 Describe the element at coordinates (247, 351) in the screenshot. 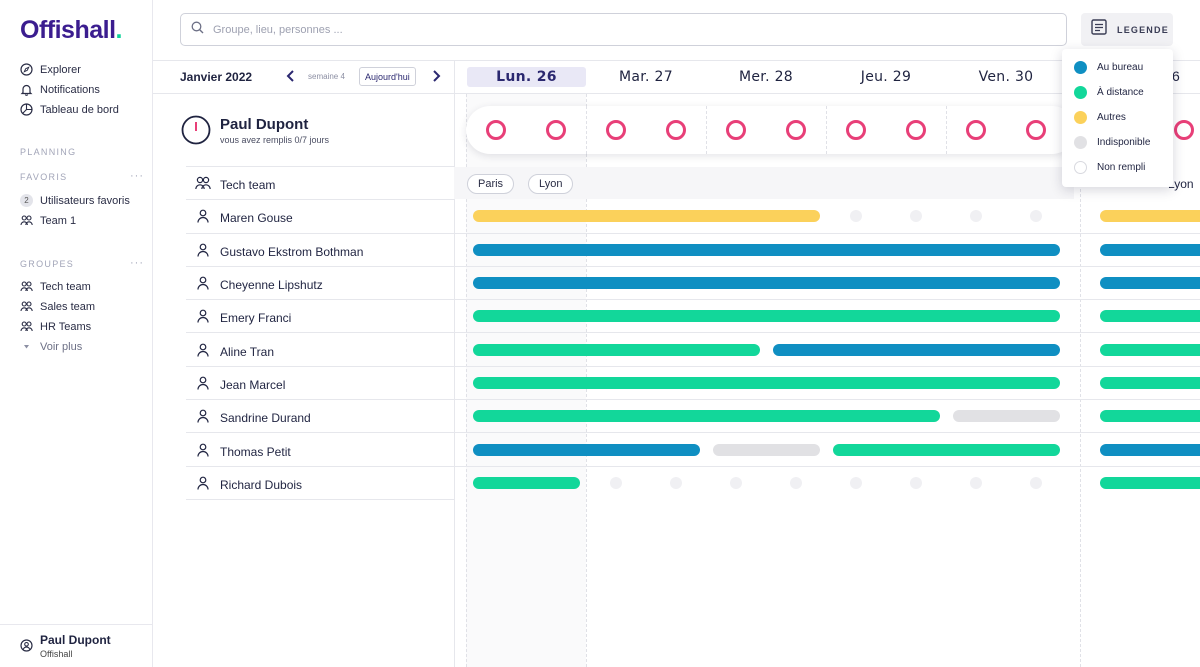

I see `member-name: Aline Tran` at that location.